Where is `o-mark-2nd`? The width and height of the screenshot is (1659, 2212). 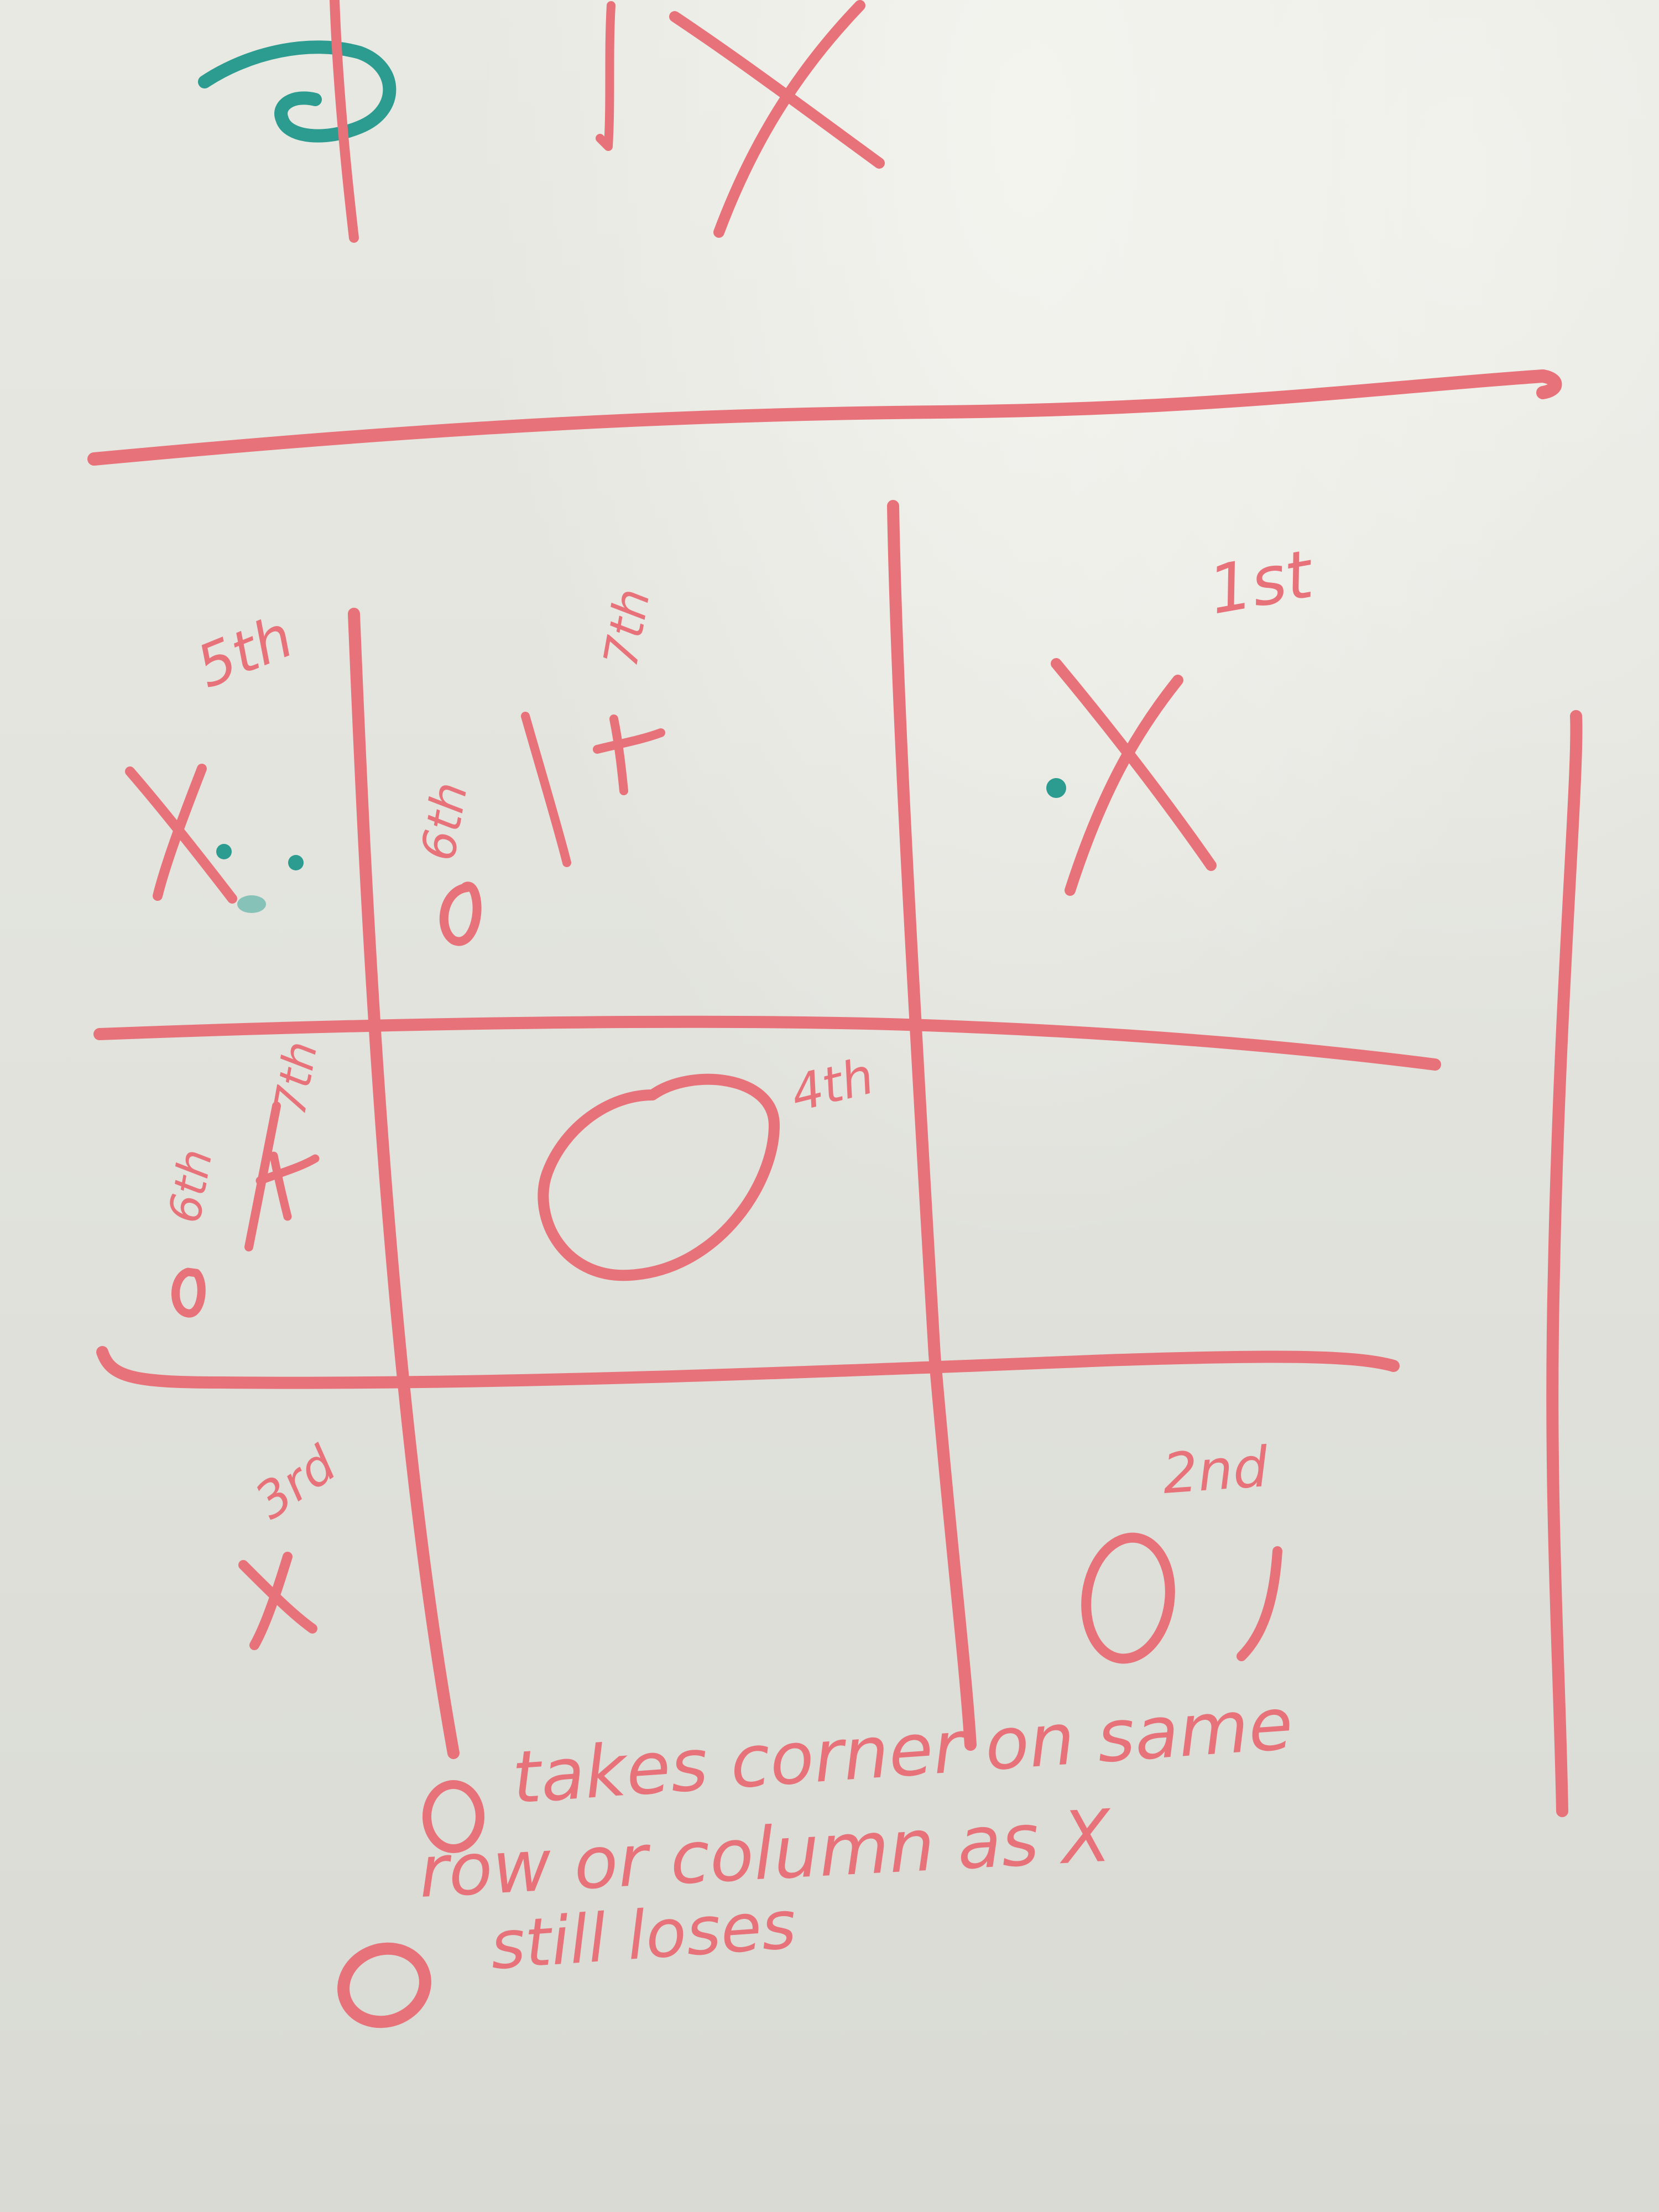 o-mark-2nd is located at coordinates (1128, 1598).